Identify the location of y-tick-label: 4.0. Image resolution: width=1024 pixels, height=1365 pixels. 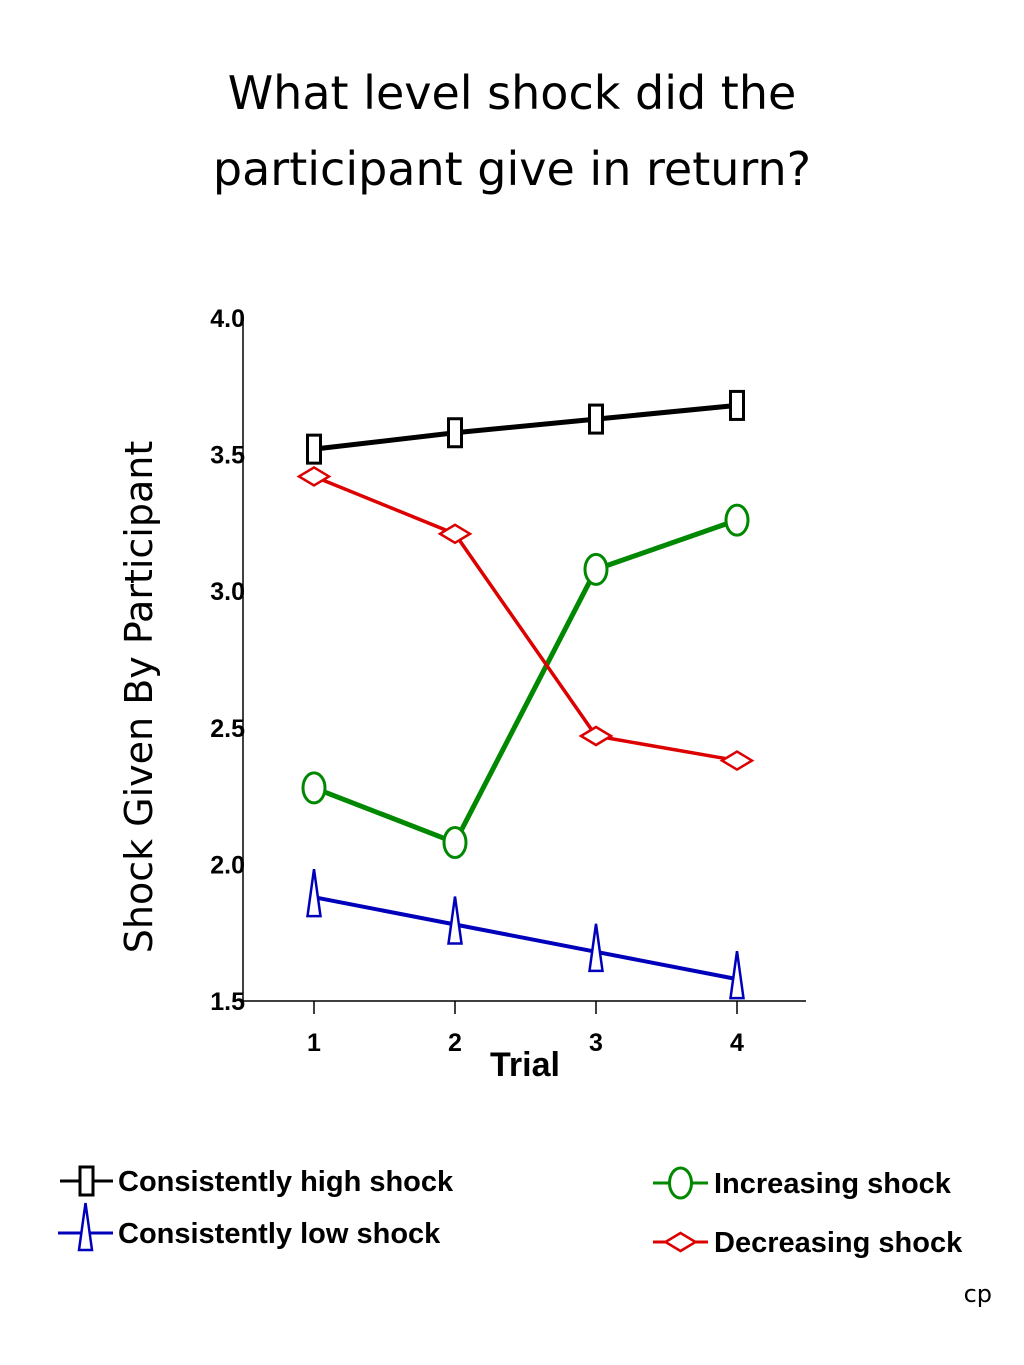
(227, 319).